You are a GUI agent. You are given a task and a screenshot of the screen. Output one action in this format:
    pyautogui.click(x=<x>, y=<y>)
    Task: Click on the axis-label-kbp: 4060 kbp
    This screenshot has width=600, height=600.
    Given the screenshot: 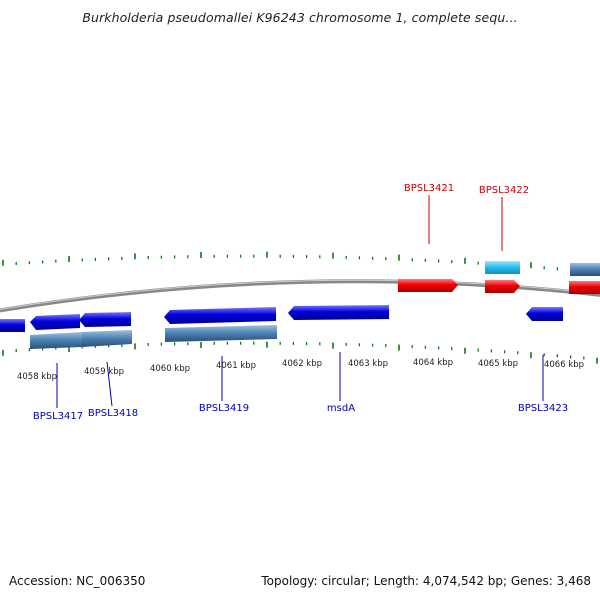 What is the action you would take?
    pyautogui.click(x=170, y=369)
    